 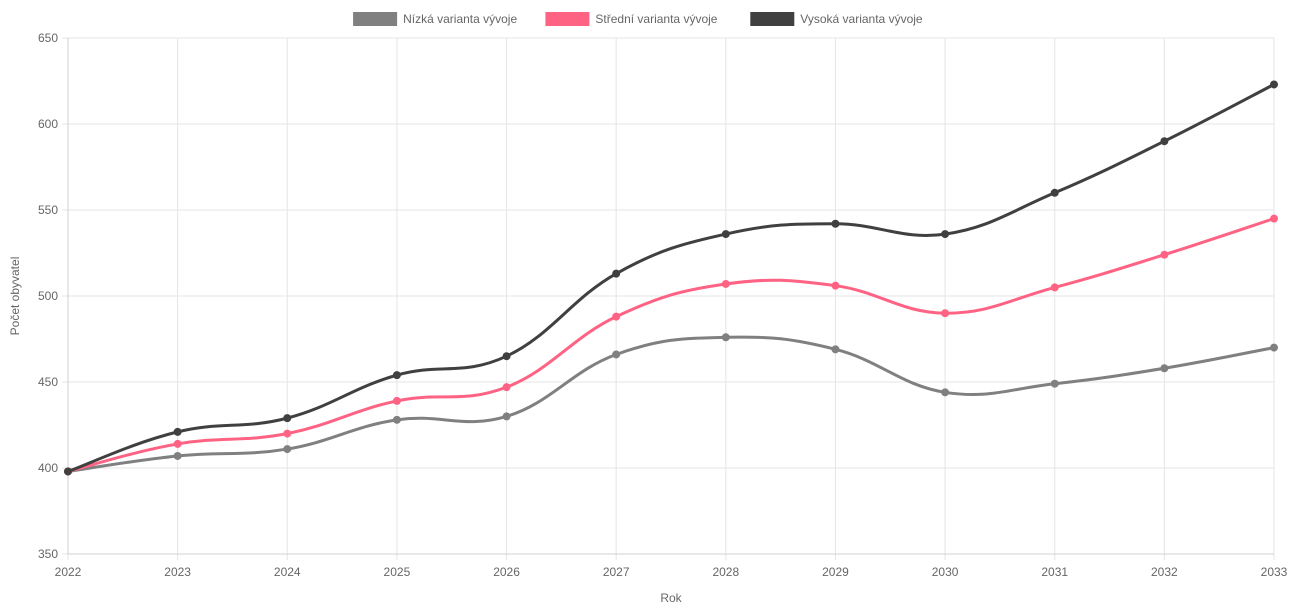 I want to click on y-axis-title: Počet obyvatel, so click(x=15, y=296).